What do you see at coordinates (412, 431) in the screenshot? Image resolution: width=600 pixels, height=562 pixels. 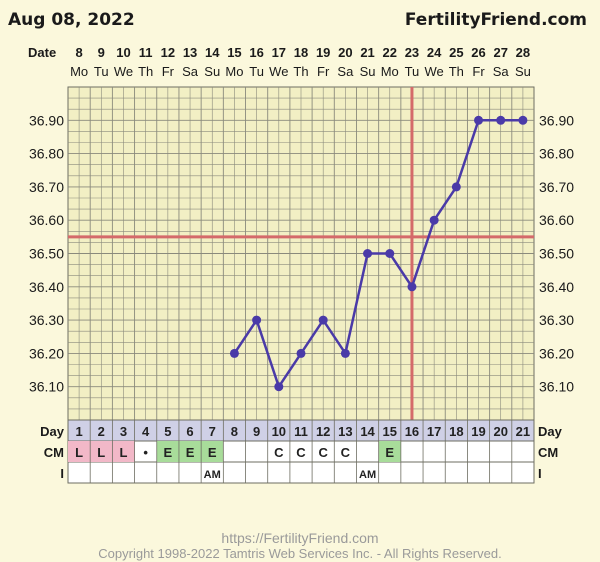 I see `day-number: 16` at bounding box center [412, 431].